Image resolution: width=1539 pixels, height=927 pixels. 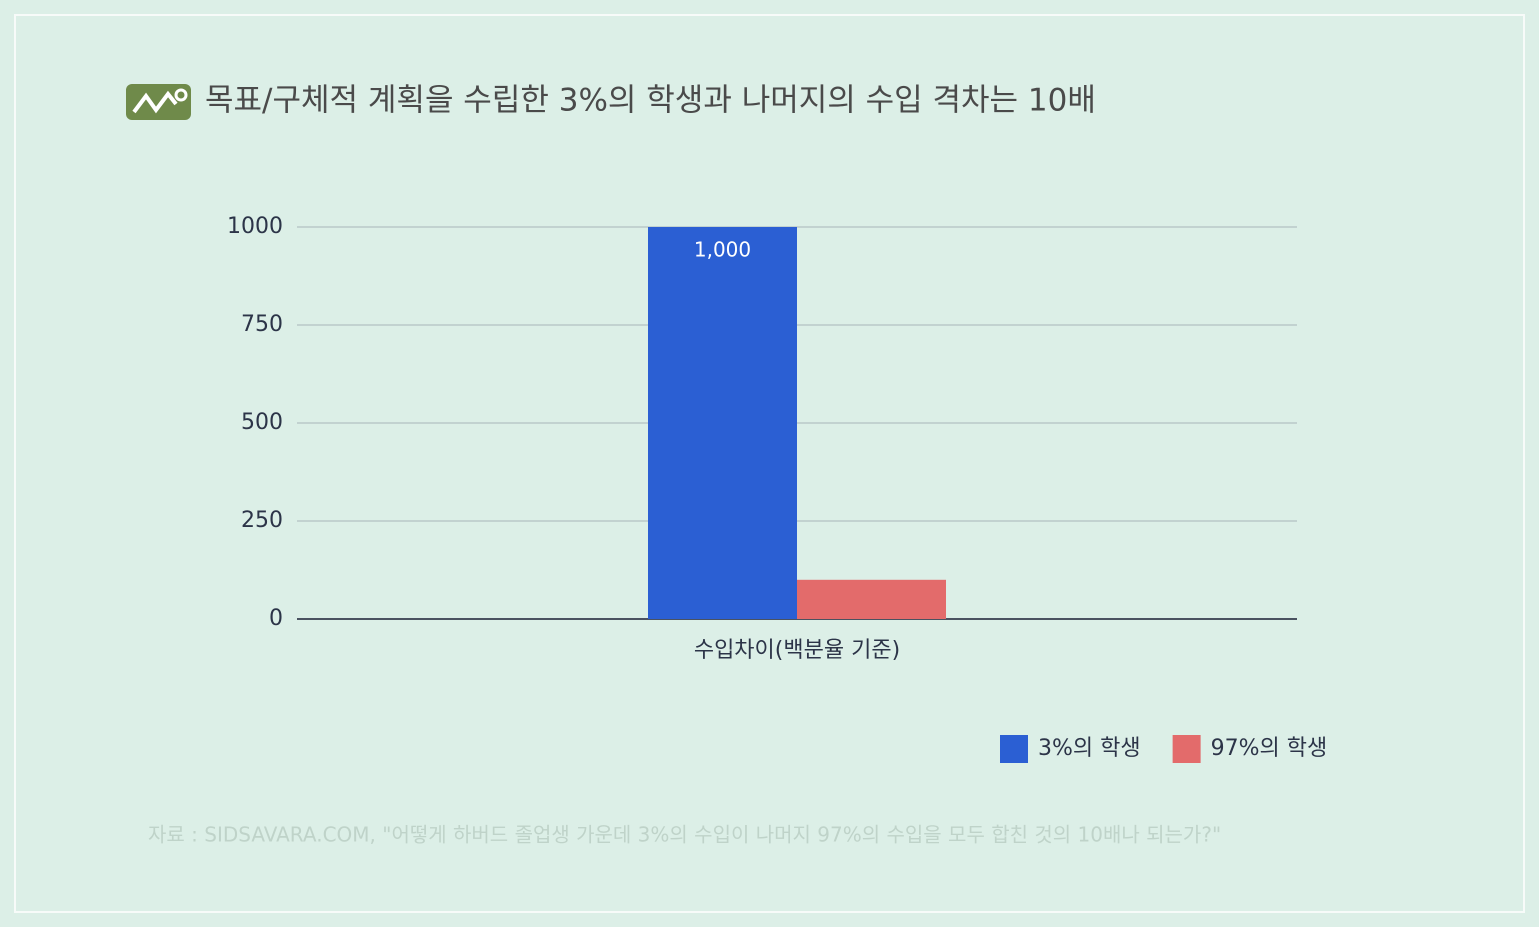 What do you see at coordinates (158, 102) in the screenshot?
I see `title-icon` at bounding box center [158, 102].